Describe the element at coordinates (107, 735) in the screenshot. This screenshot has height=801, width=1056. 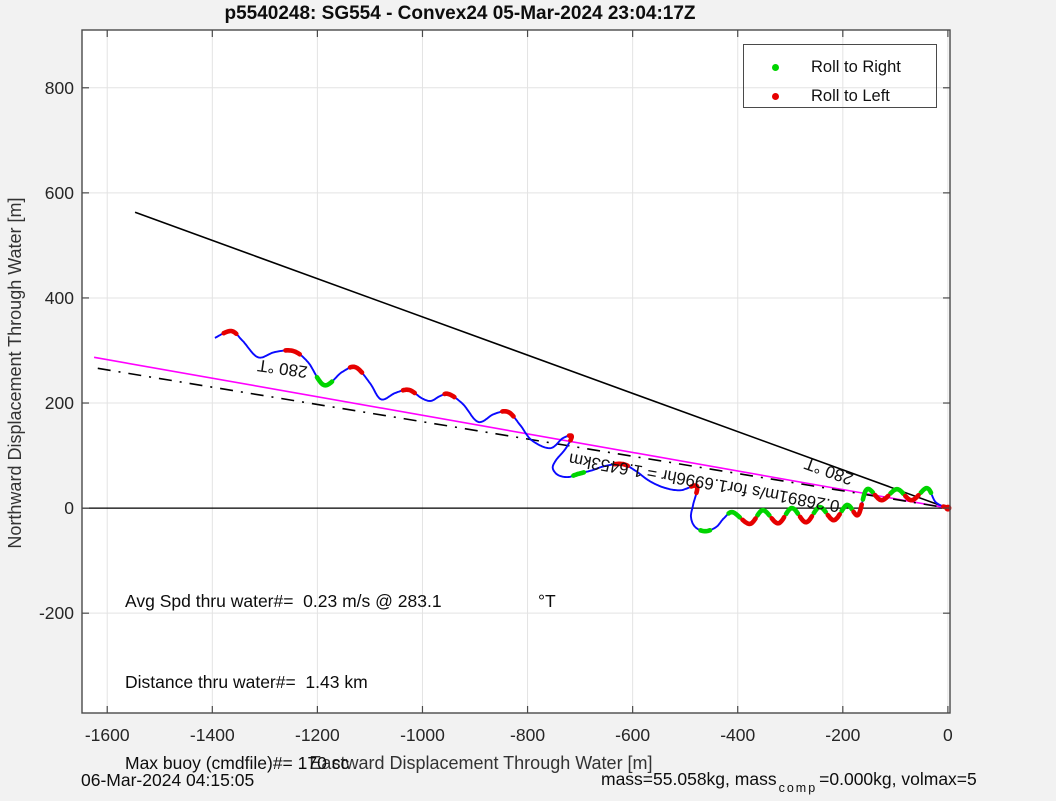
I see `x-tick-label: -1600` at that location.